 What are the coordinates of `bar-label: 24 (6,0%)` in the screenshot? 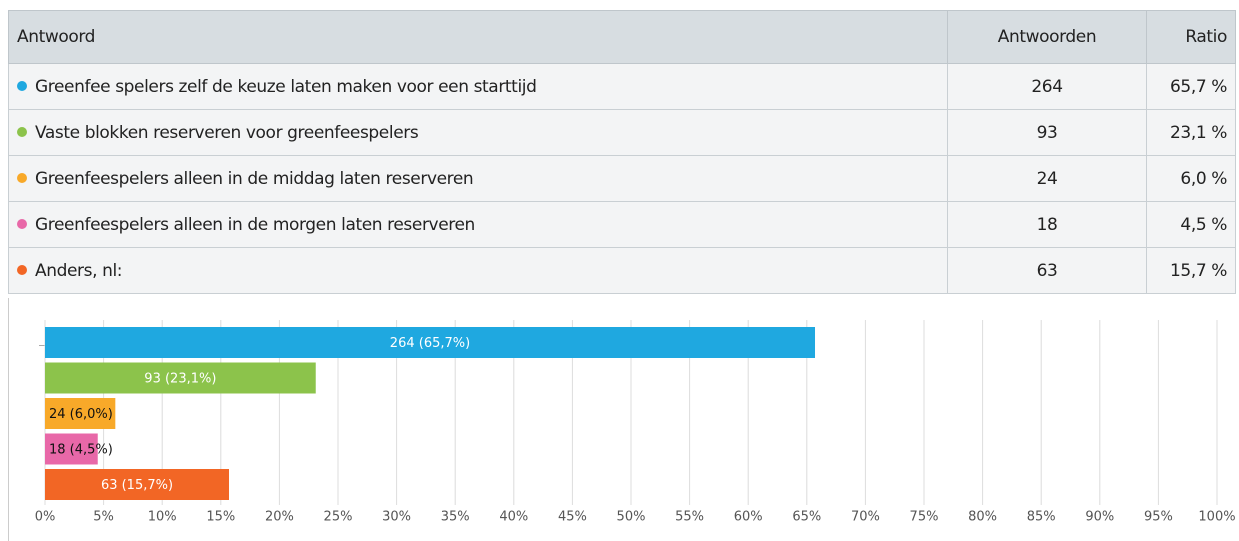 It's located at (81, 414).